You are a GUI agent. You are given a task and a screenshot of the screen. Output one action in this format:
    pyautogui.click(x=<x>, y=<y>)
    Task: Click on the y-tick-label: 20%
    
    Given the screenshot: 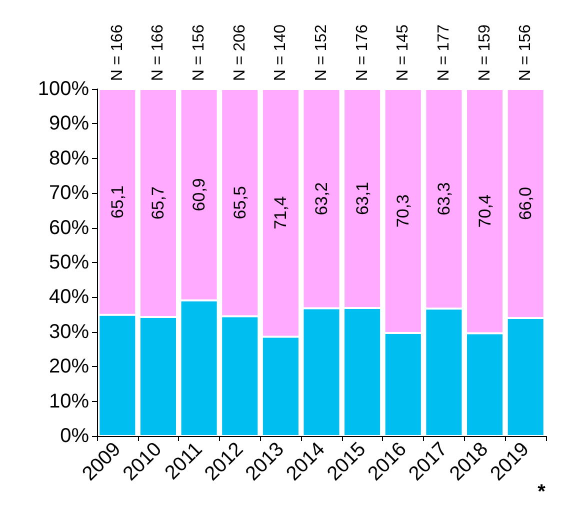 What is the action you would take?
    pyautogui.click(x=69, y=367)
    